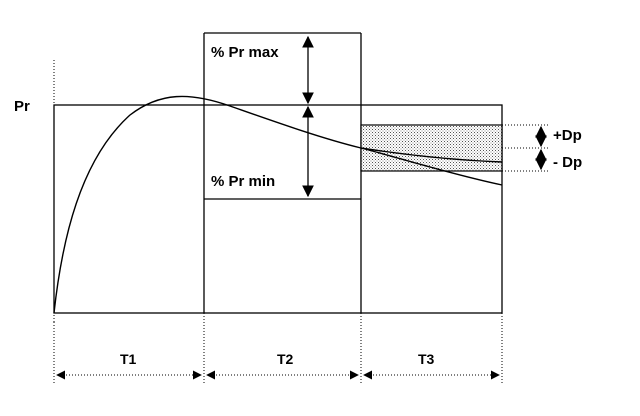  Describe the element at coordinates (426, 359) in the screenshot. I see `t3-label: T3` at that location.